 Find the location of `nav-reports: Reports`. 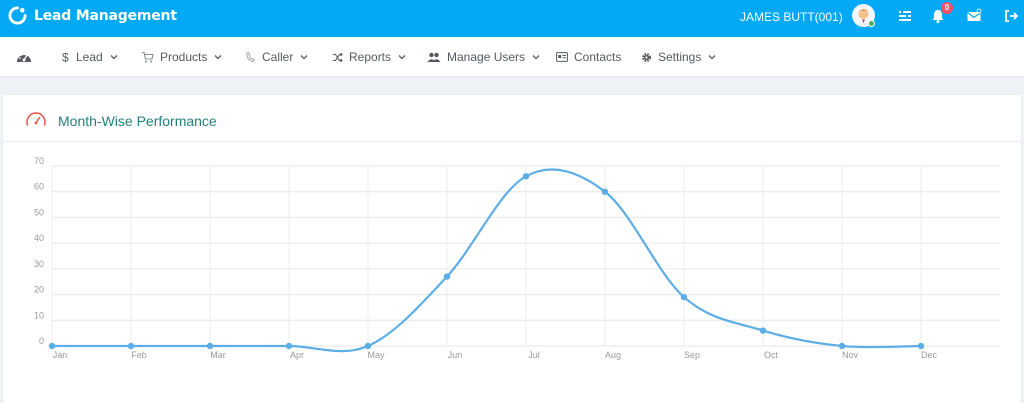

nav-reports: Reports is located at coordinates (372, 57).